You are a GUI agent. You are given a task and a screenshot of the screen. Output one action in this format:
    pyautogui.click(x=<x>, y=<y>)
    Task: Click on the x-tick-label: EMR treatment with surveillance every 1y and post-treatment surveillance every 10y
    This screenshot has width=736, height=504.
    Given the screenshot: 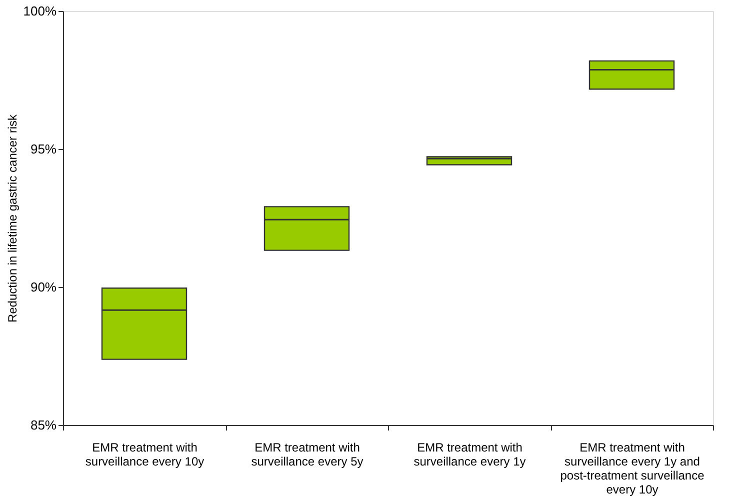 What is the action you would take?
    pyautogui.click(x=632, y=468)
    